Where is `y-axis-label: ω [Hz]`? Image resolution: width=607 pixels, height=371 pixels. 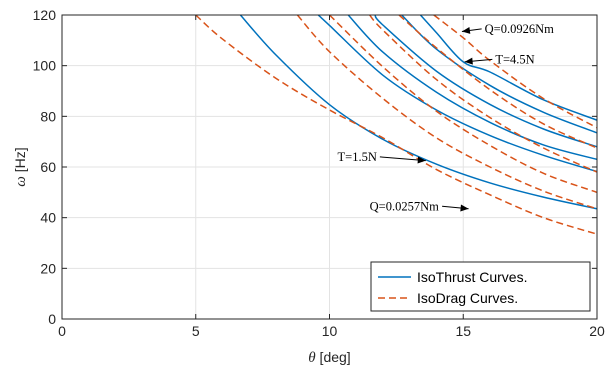
y-axis-label: ω [Hz] is located at coordinates (20, 166).